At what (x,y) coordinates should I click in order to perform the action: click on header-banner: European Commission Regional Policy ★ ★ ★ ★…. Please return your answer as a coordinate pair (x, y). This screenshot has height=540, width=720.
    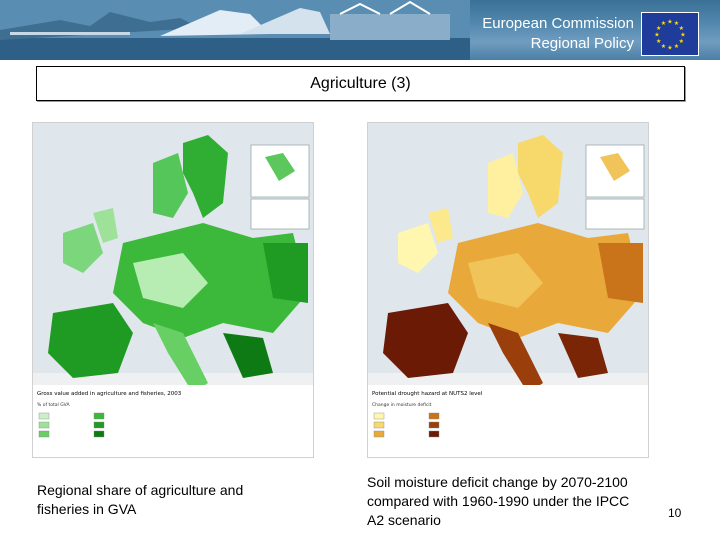
    Looking at the image, I should click on (360, 30).